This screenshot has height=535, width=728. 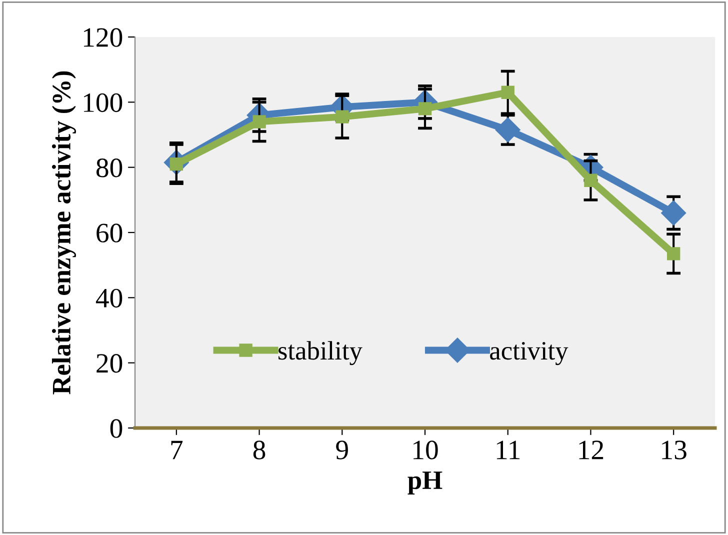 What do you see at coordinates (177, 450) in the screenshot?
I see `x-tick-label: 7` at bounding box center [177, 450].